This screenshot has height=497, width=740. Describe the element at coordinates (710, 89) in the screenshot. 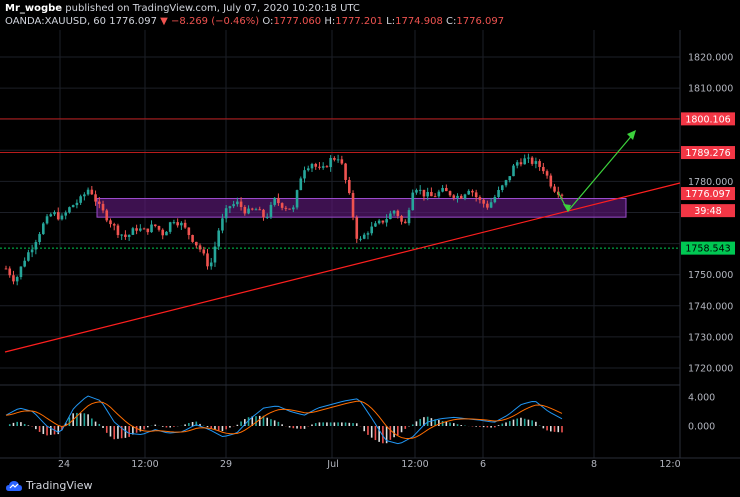

I see `price-tick-label: 1810.000` at that location.